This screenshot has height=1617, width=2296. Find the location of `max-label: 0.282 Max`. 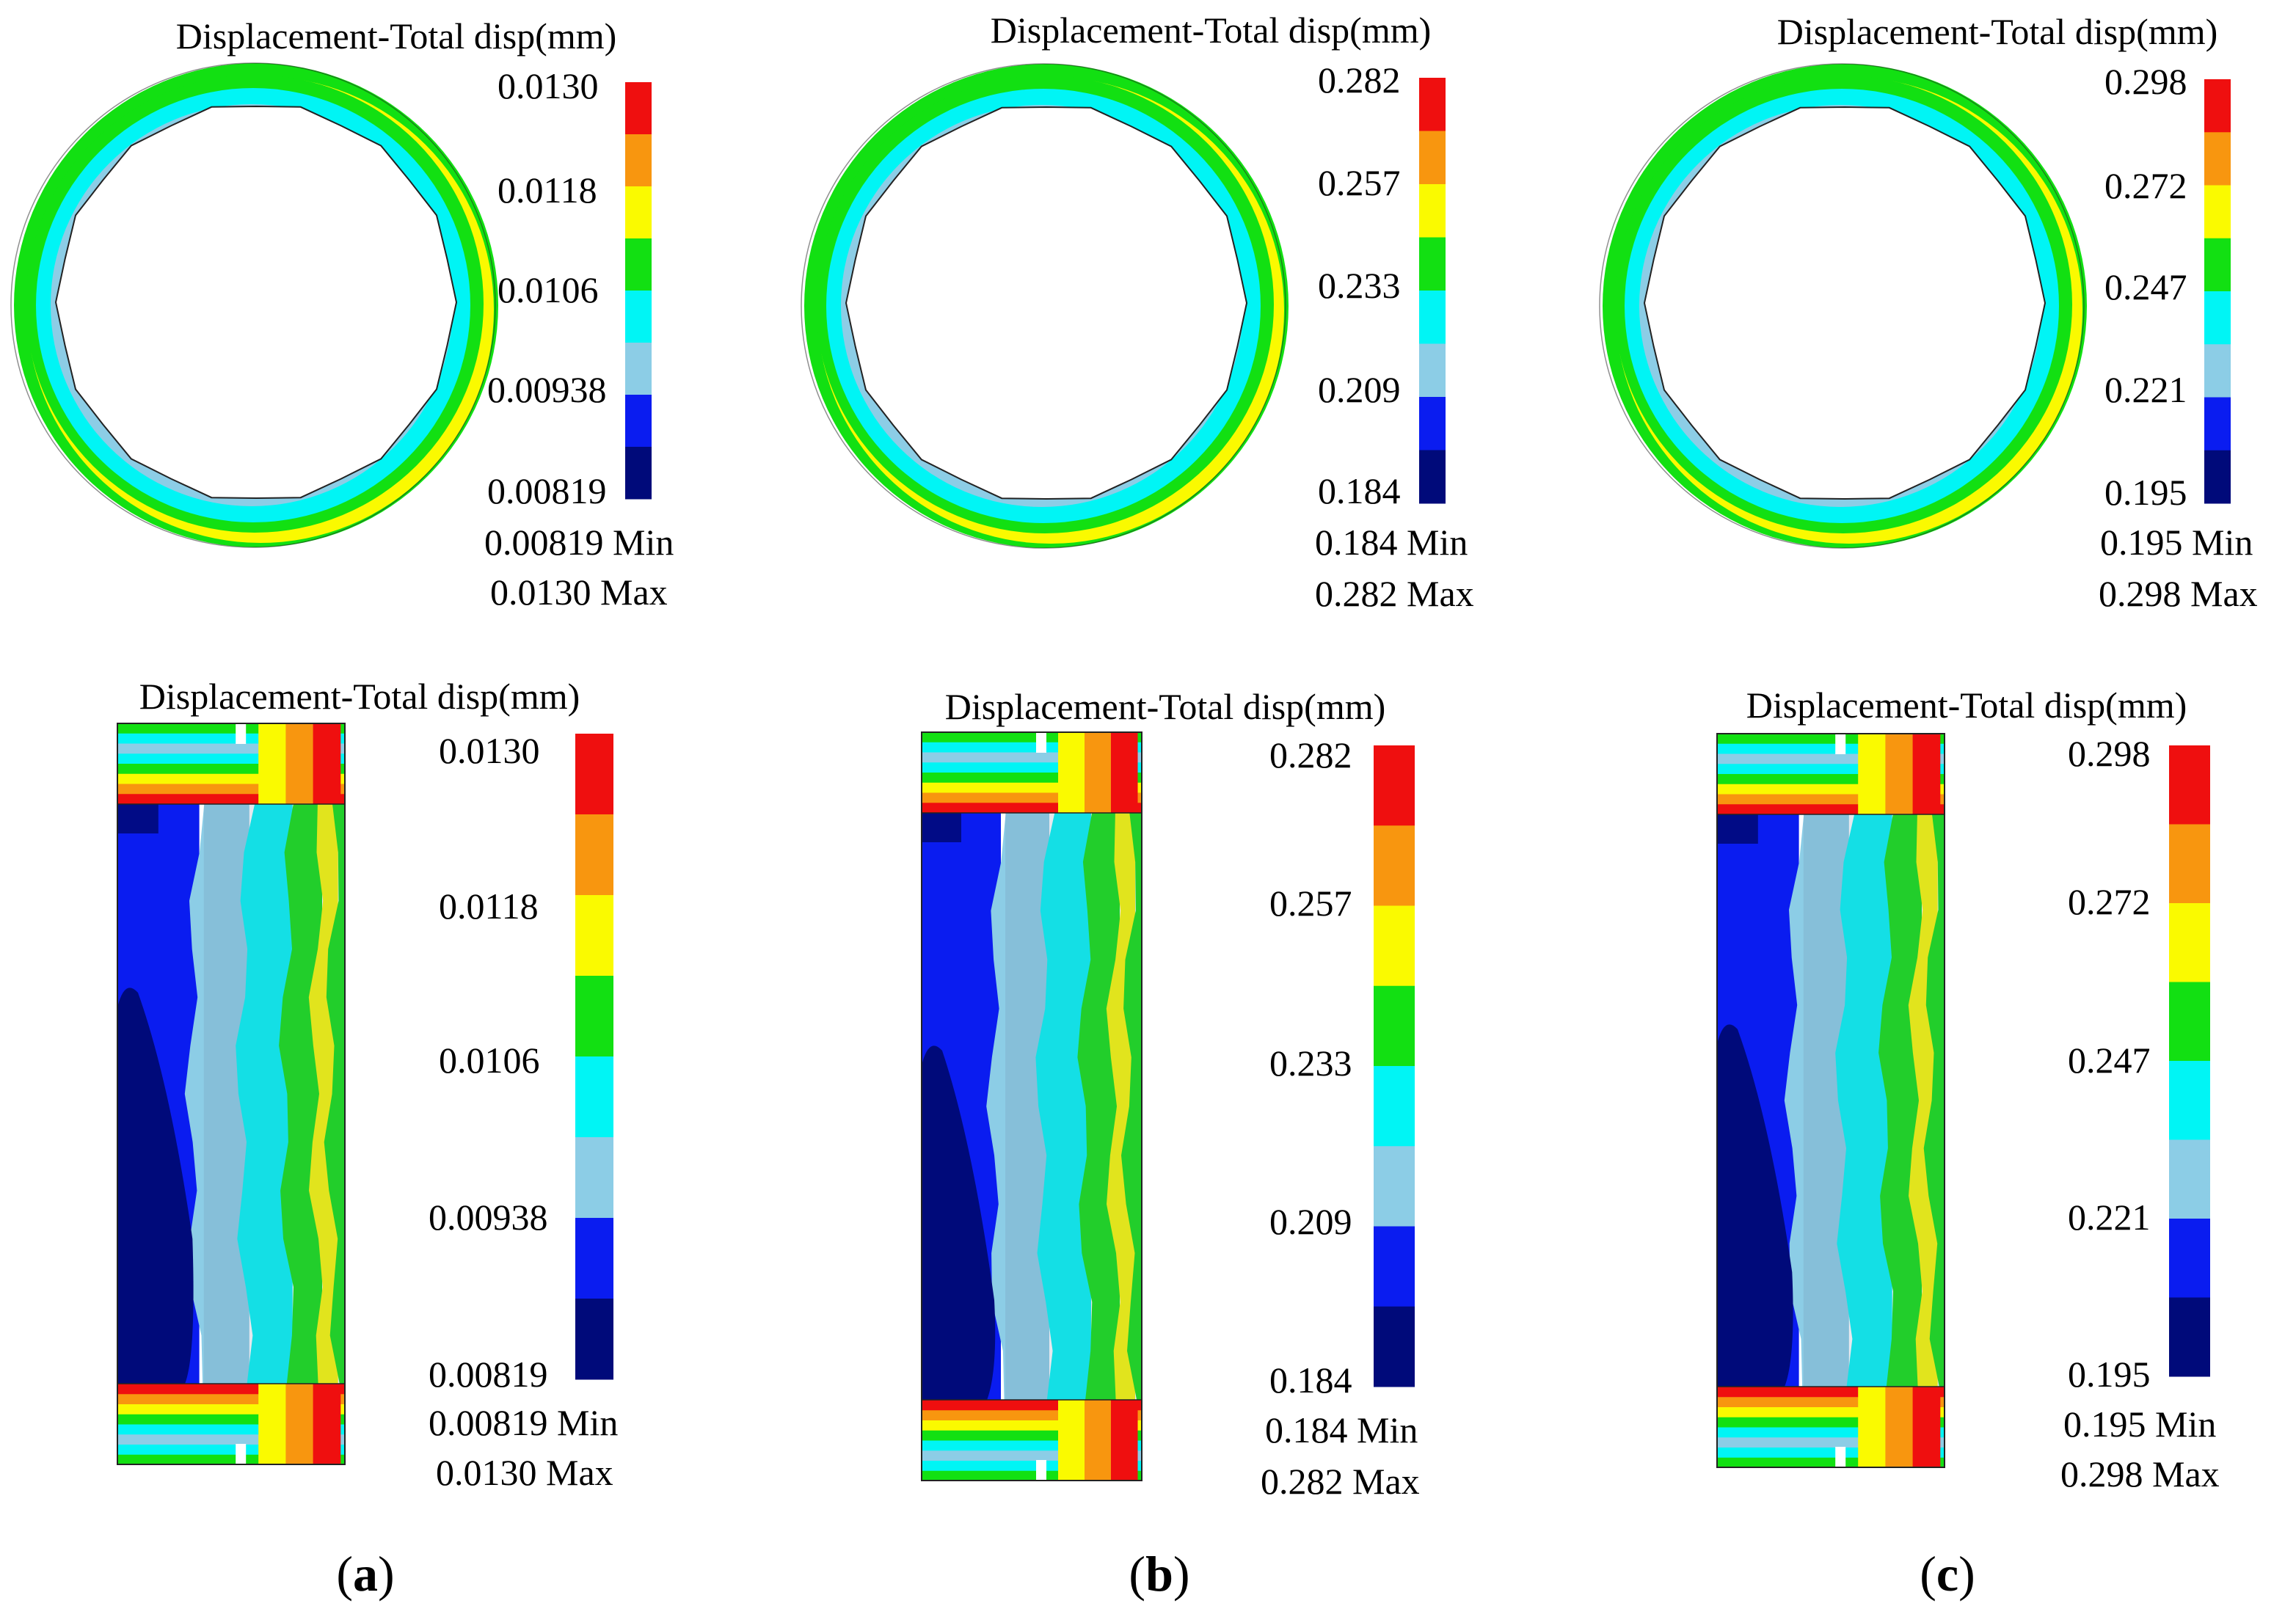

max-label: 0.282 Max is located at coordinates (1340, 1481).